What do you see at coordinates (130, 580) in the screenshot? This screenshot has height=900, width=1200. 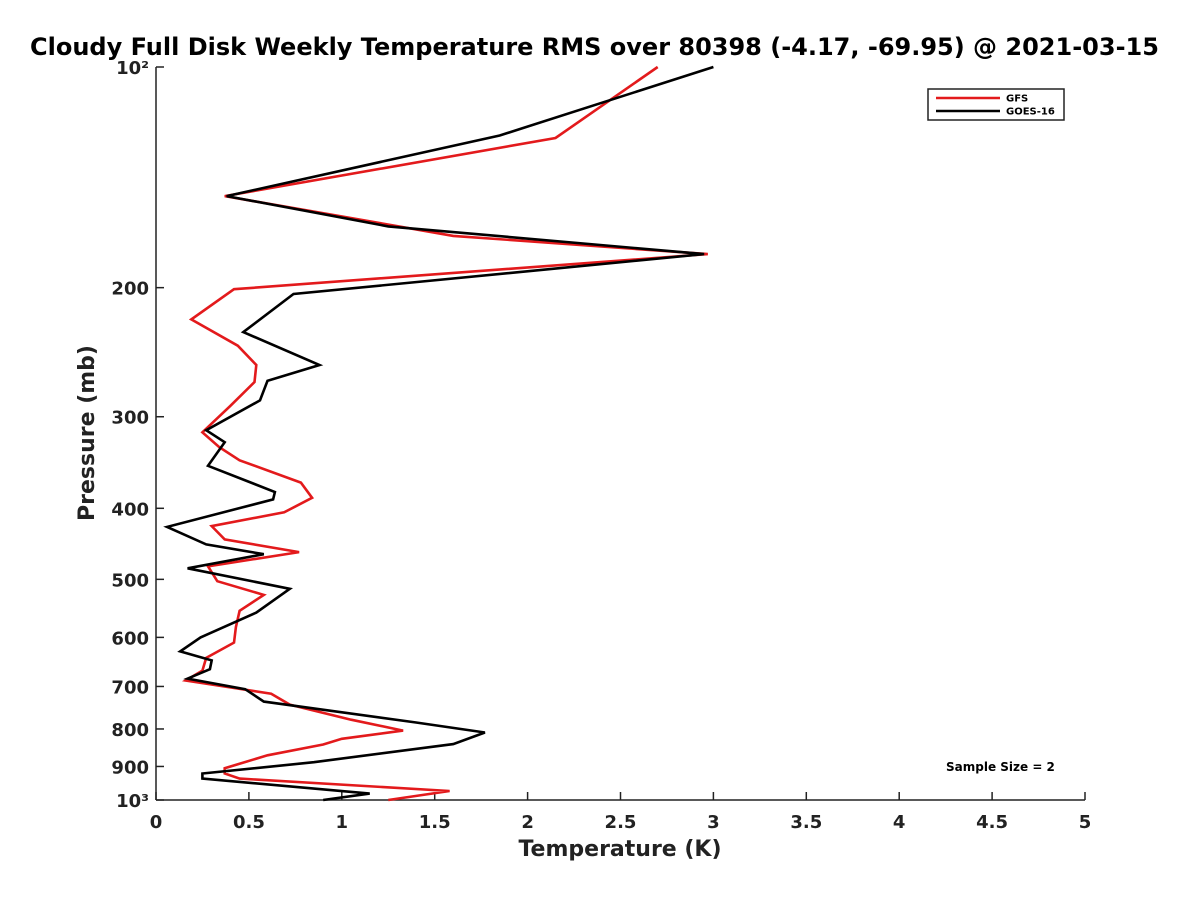 I see `y-tick-label: 500` at bounding box center [130, 580].